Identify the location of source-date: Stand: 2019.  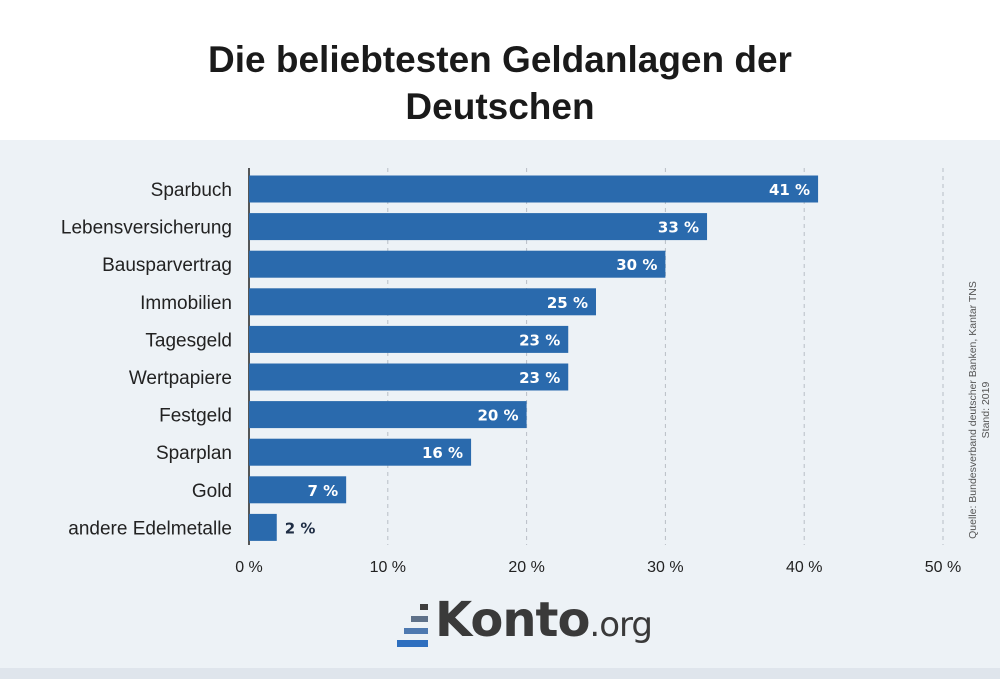
(986, 410).